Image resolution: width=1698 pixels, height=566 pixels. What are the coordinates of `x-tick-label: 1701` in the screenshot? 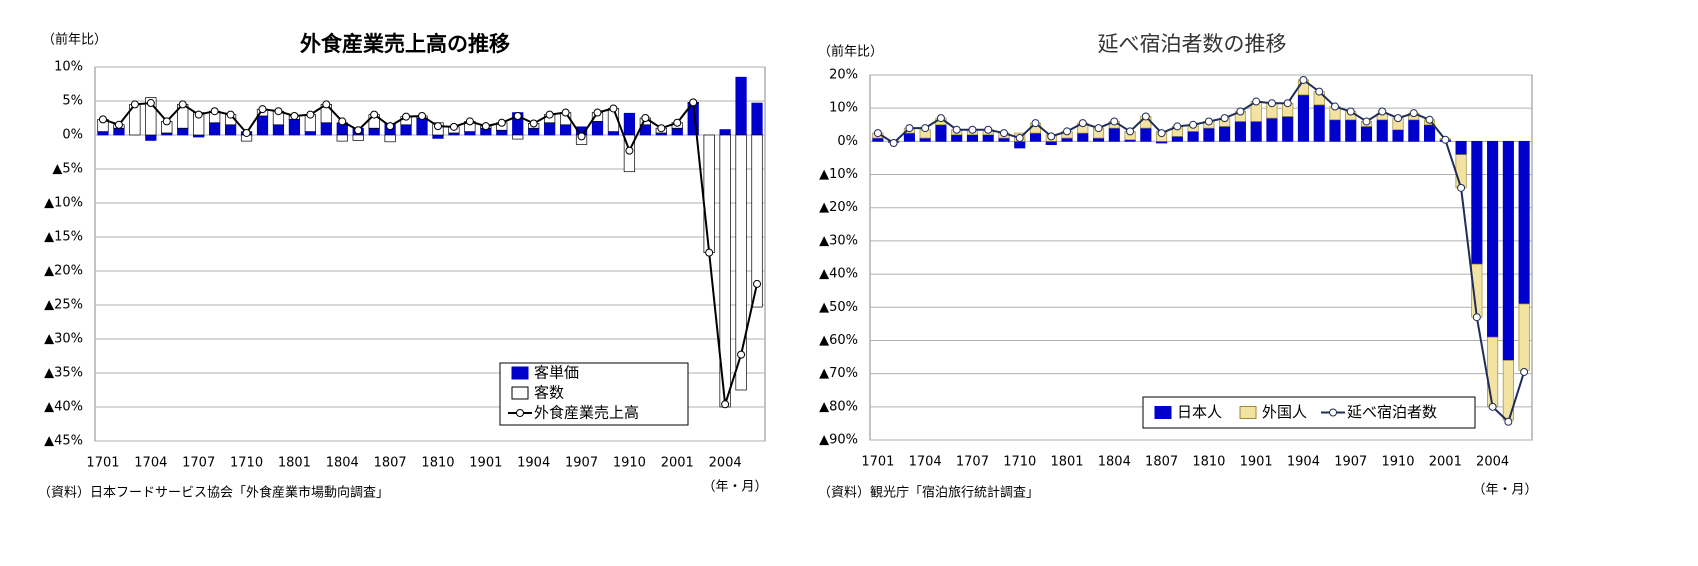 It's located at (877, 462).